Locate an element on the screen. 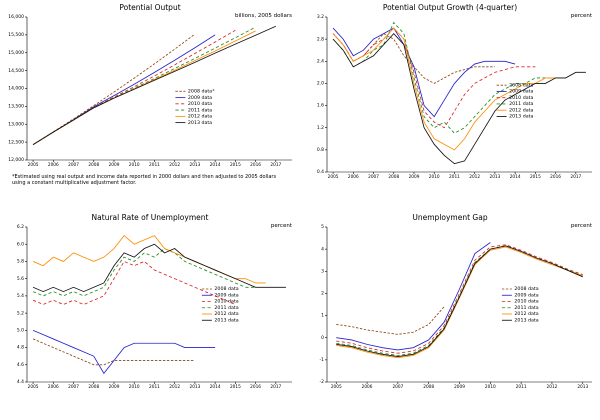  unit-label-potential-output: billions, 2005 dollars is located at coordinates (263, 16).